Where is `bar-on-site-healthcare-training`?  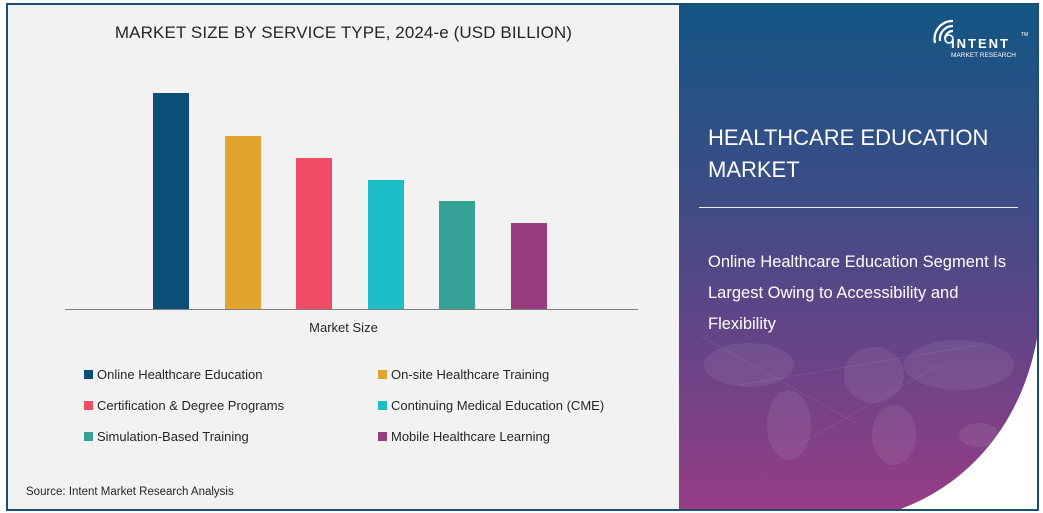 bar-on-site-healthcare-training is located at coordinates (243, 222).